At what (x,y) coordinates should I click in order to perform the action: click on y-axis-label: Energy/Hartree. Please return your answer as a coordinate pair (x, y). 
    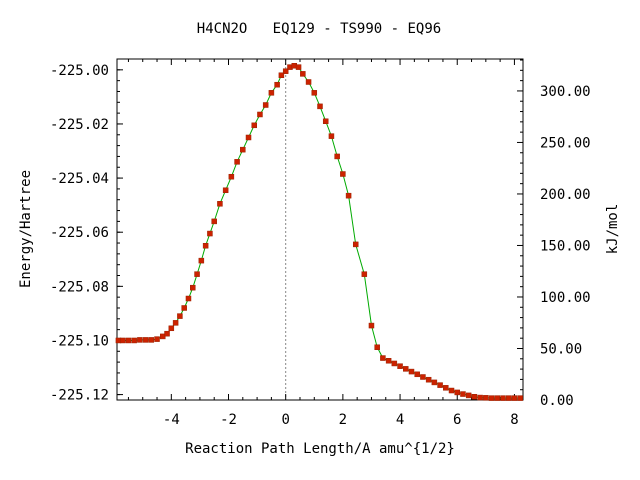
    Looking at the image, I should click on (26, 229).